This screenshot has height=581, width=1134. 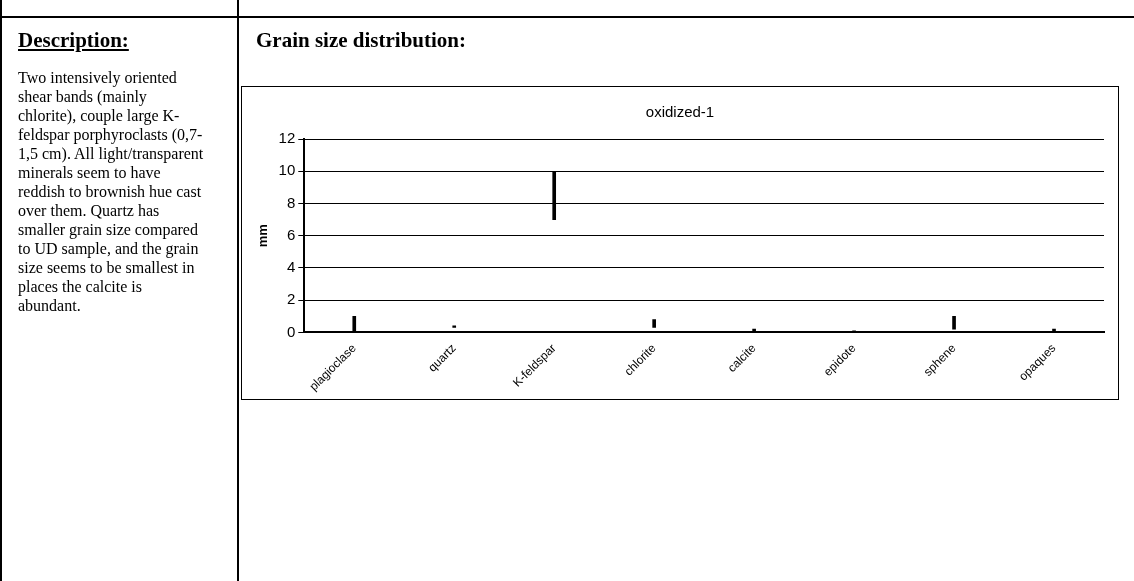 What do you see at coordinates (291, 331) in the screenshot?
I see `y-tick-label: 0` at bounding box center [291, 331].